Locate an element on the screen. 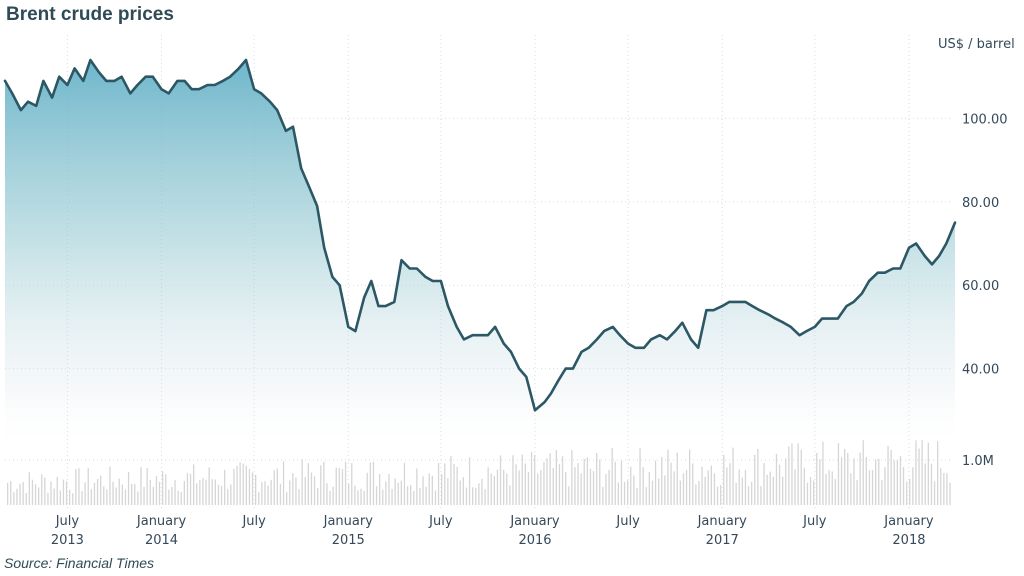 This screenshot has width=1024, height=576. x-tick-year: 2014 is located at coordinates (161, 540).